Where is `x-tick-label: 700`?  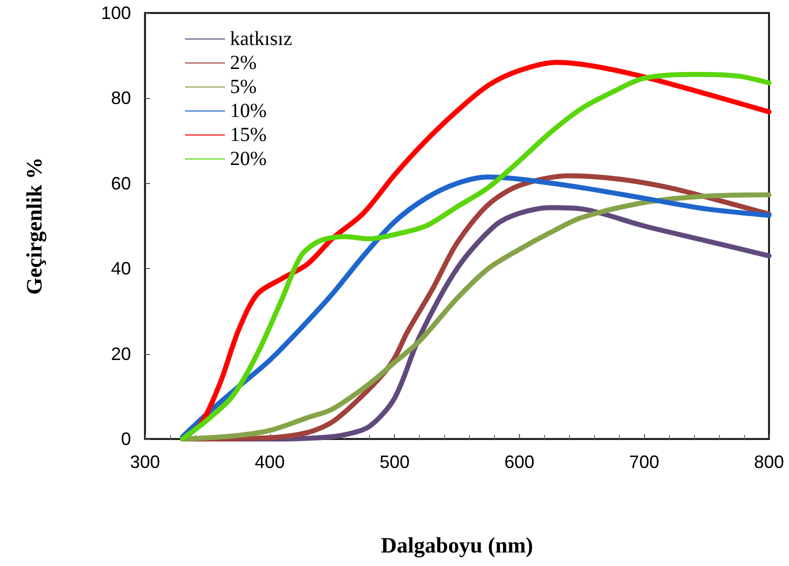 x-tick-label: 700 is located at coordinates (644, 462).